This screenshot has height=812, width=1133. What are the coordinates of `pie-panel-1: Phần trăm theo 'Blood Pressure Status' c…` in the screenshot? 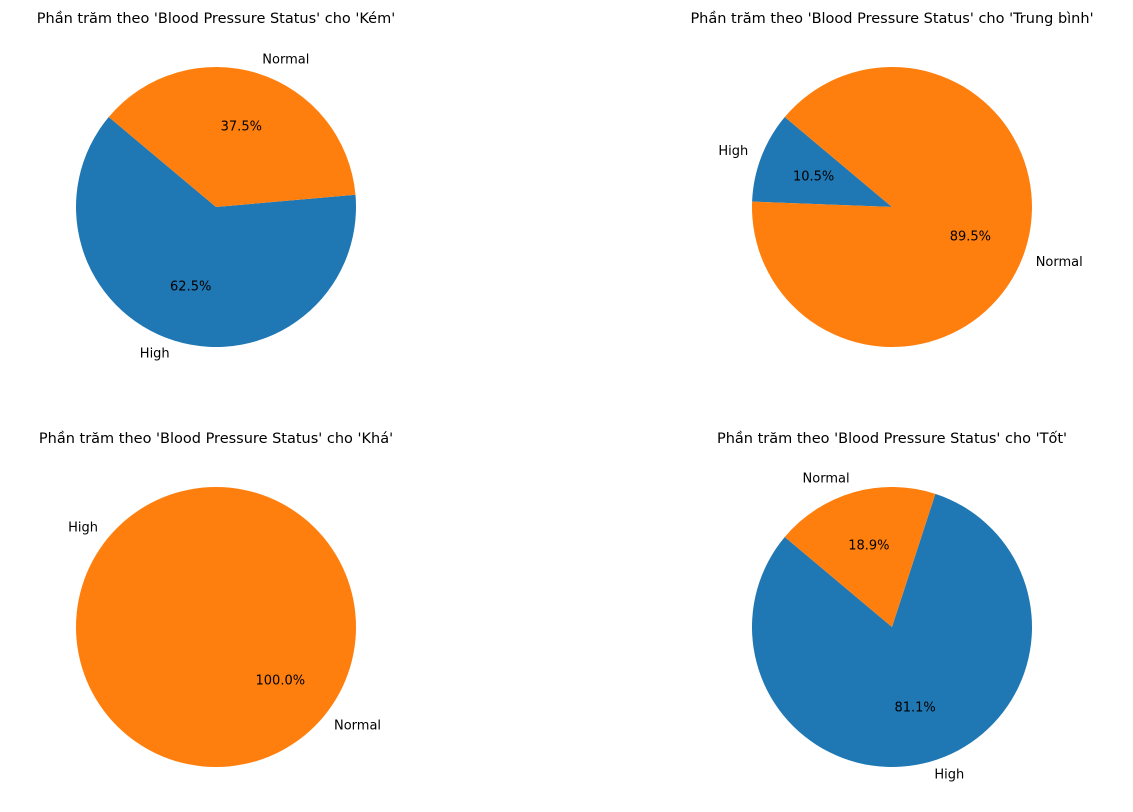 It's located at (216, 186).